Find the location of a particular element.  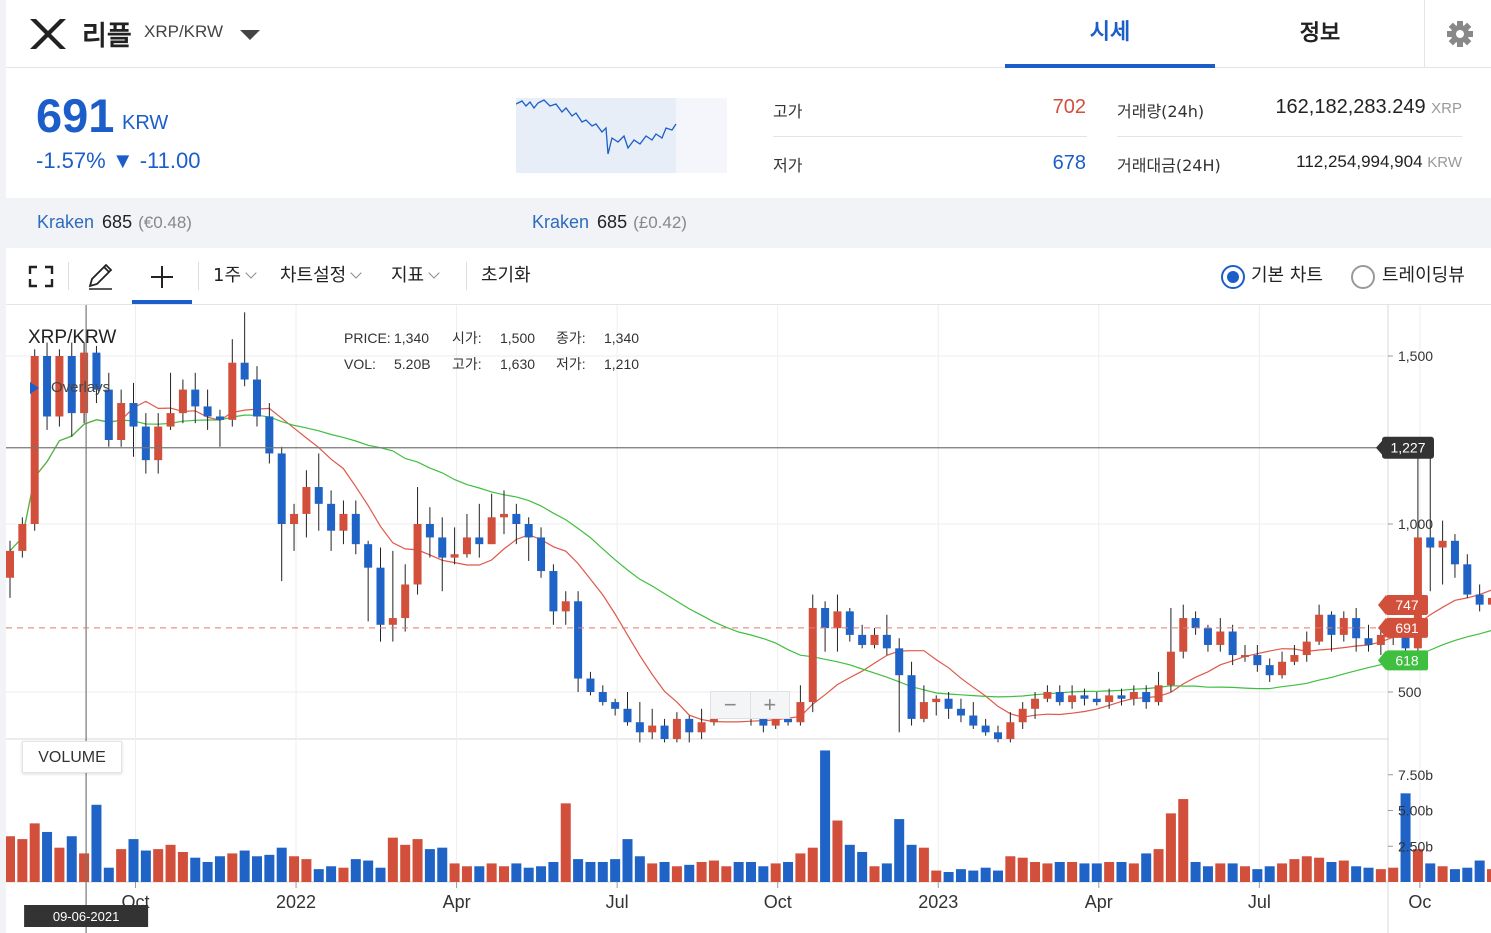

low-value: 678 is located at coordinates (1069, 163).